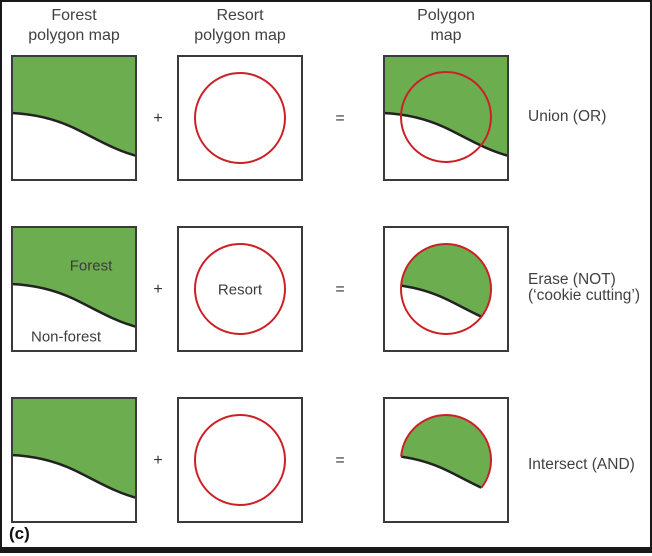 The image size is (652, 556). I want to click on header-polygon-map: Polygon map, so click(446, 26).